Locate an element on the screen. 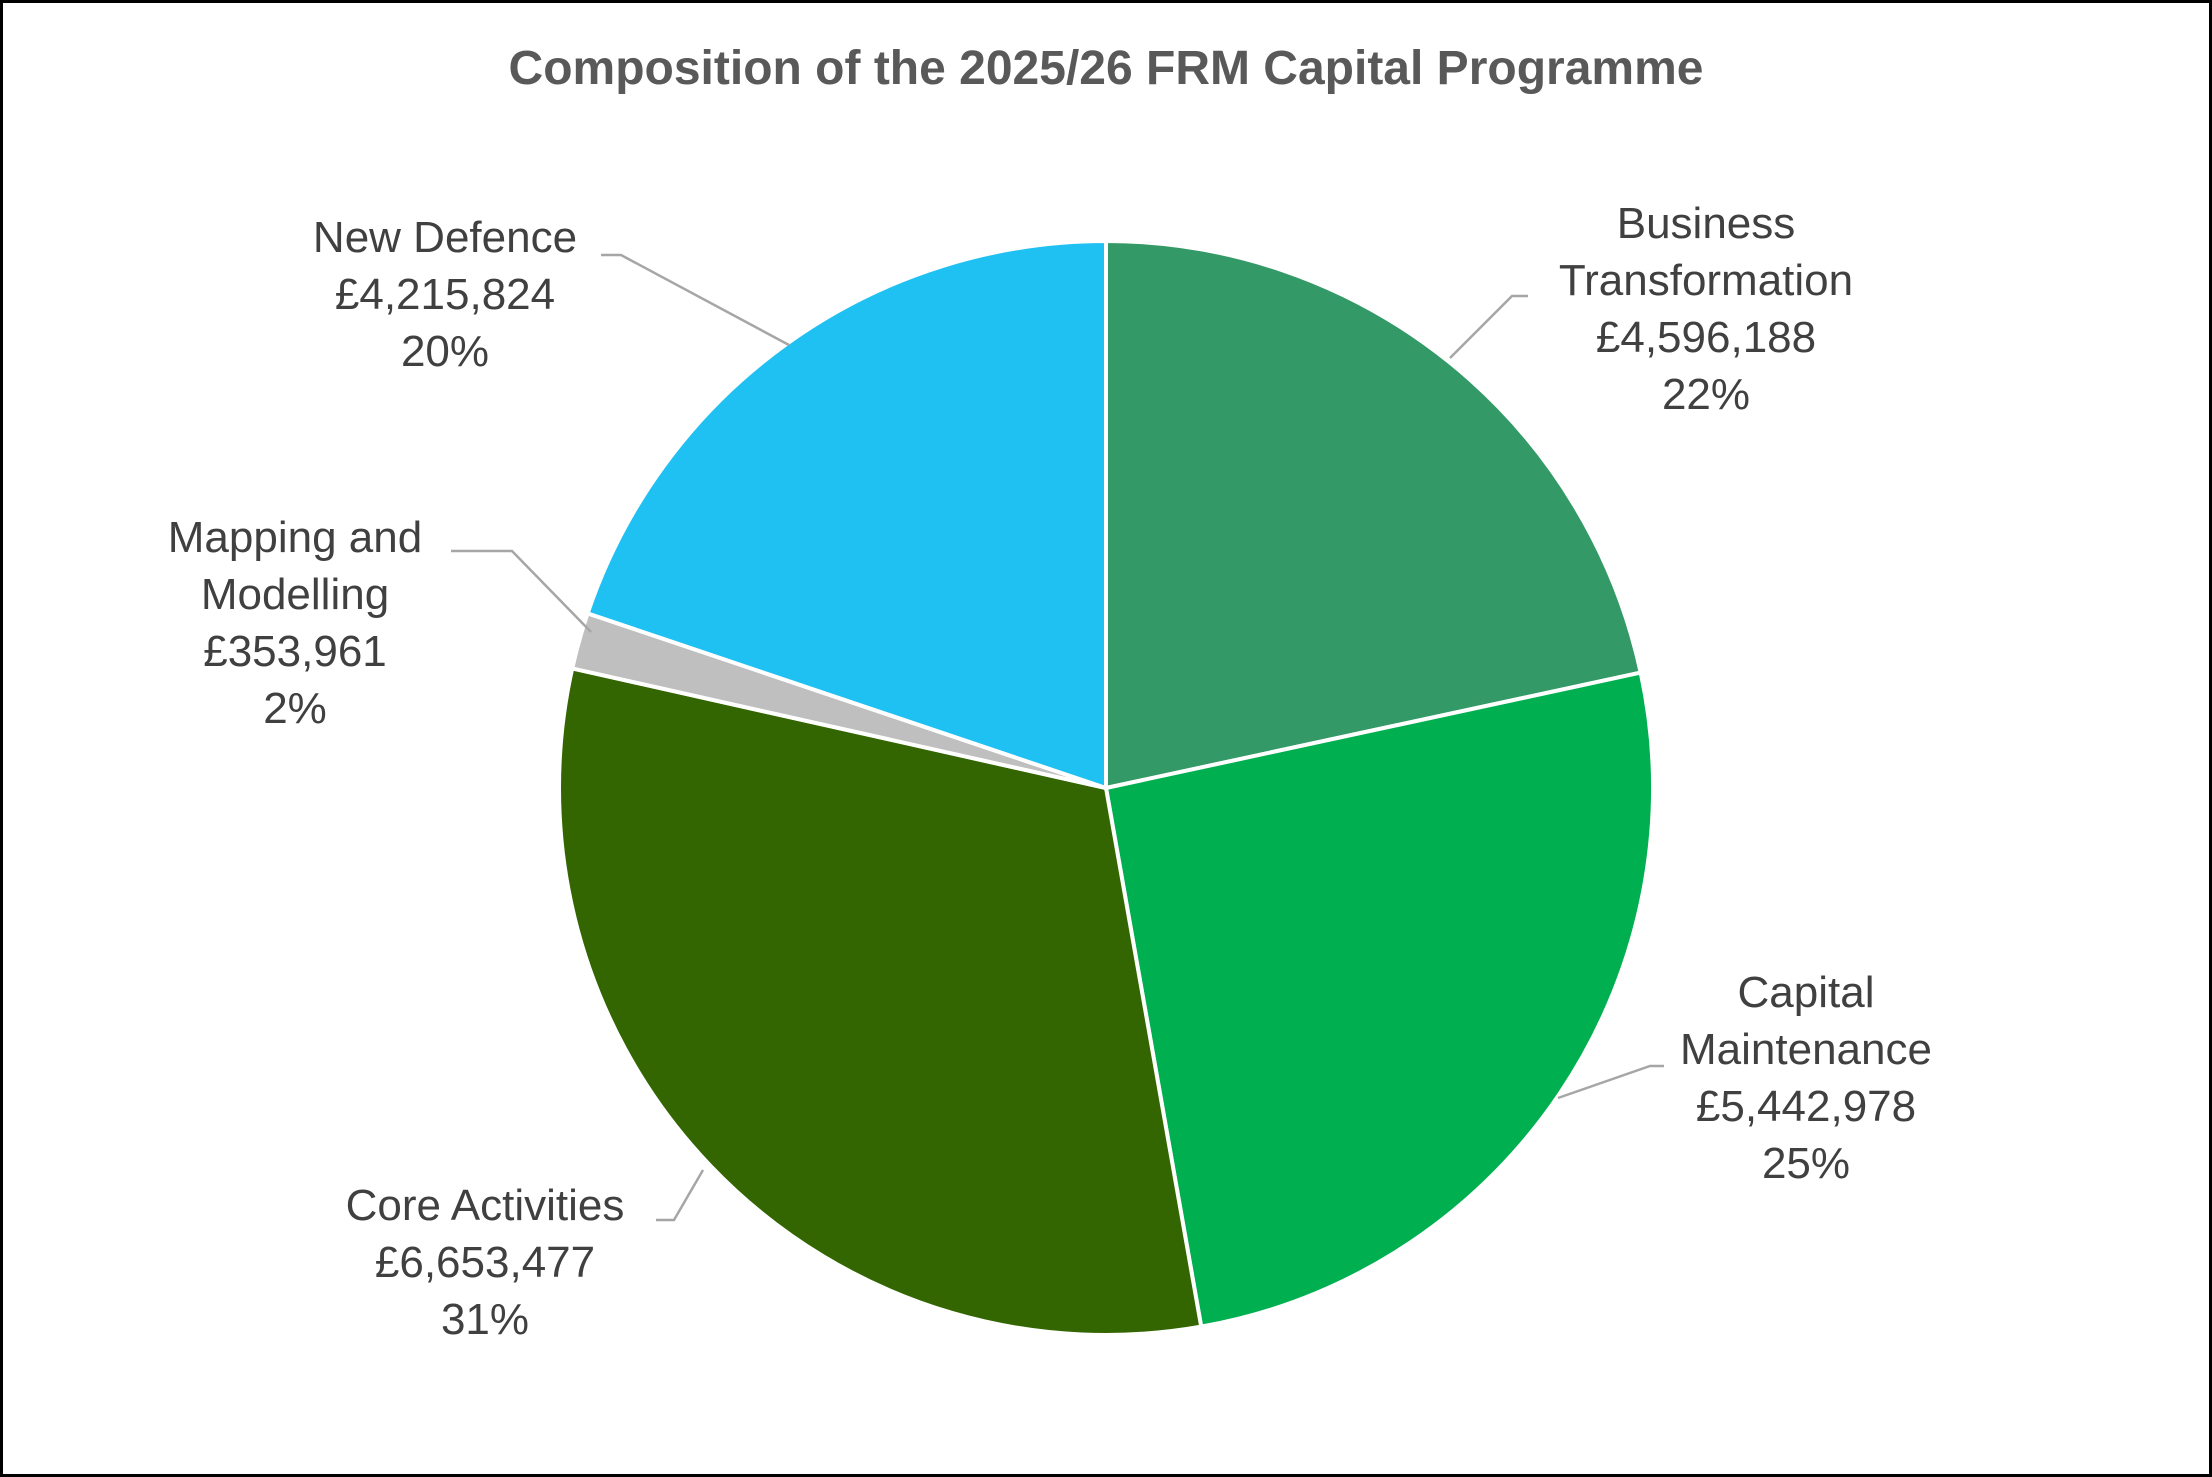 The width and height of the screenshot is (2212, 1477). data-label-new-defence: New Defence £4,215,824 20% is located at coordinates (445, 294).